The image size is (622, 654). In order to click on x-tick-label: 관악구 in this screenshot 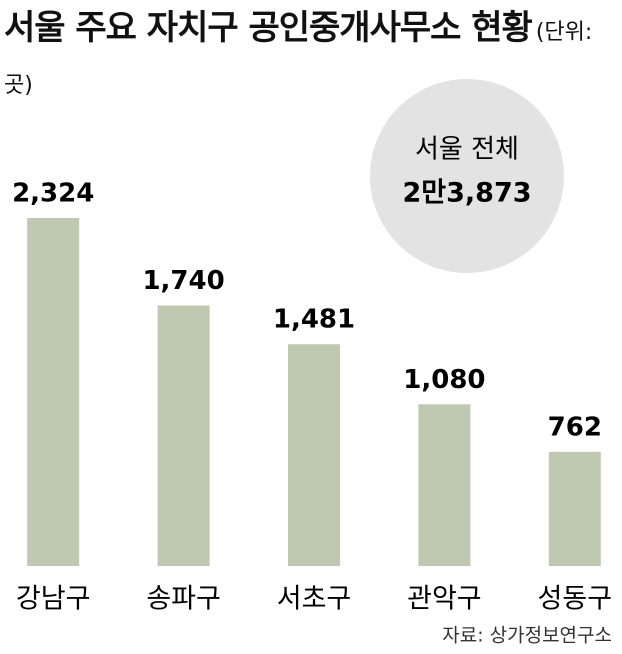, I will do `click(444, 599)`.